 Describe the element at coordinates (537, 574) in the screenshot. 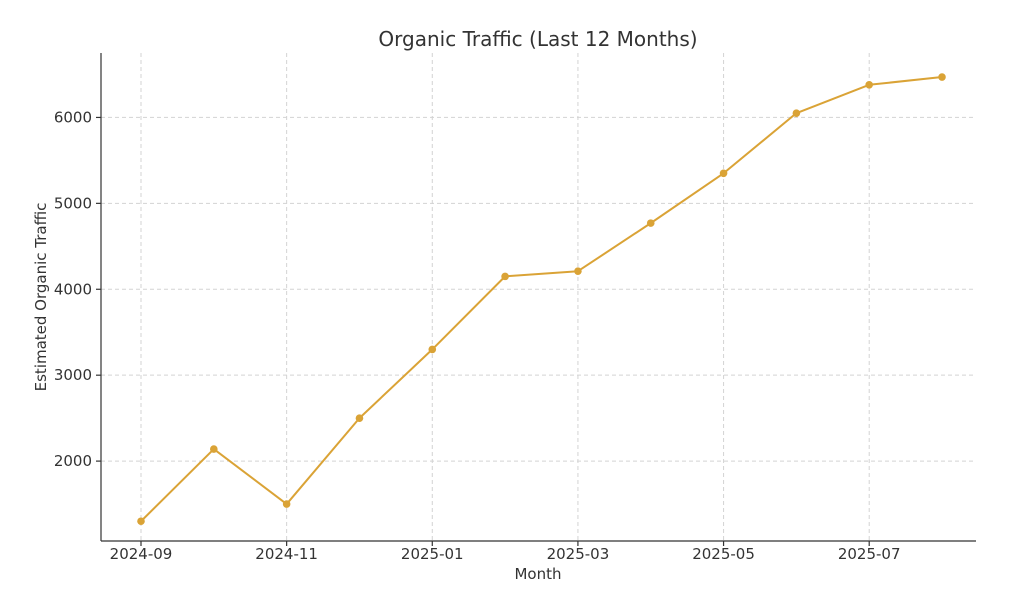

I see `x-axis-label: Month` at that location.